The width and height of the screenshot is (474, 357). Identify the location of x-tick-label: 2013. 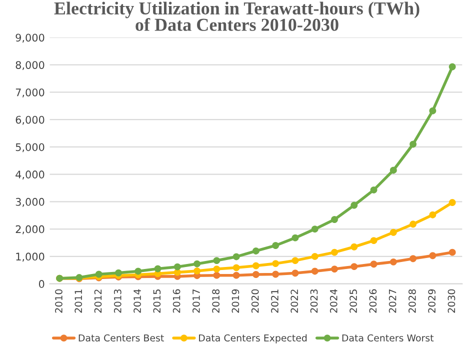
(118, 301).